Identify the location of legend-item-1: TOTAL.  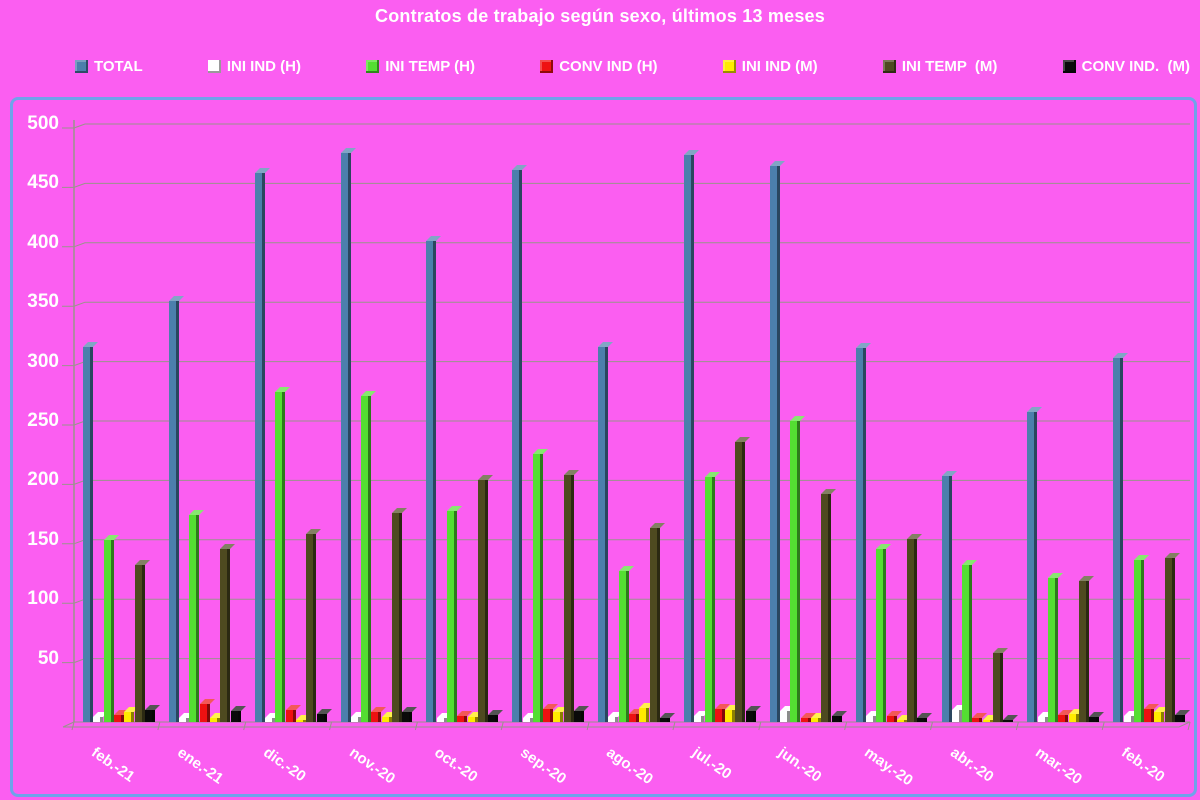
(109, 66).